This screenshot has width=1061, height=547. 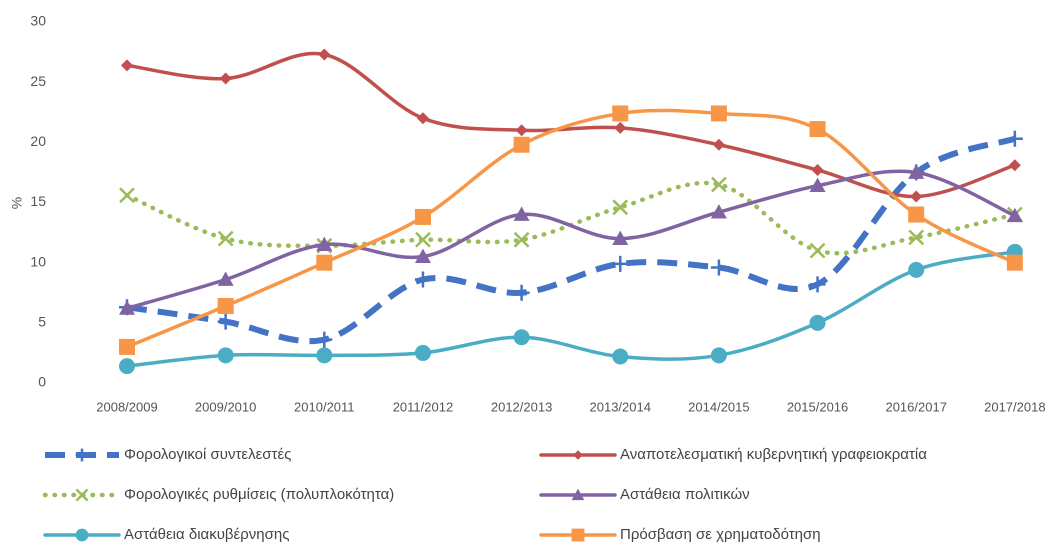 What do you see at coordinates (817, 406) in the screenshot?
I see `x-tick-label: 2015/2016` at bounding box center [817, 406].